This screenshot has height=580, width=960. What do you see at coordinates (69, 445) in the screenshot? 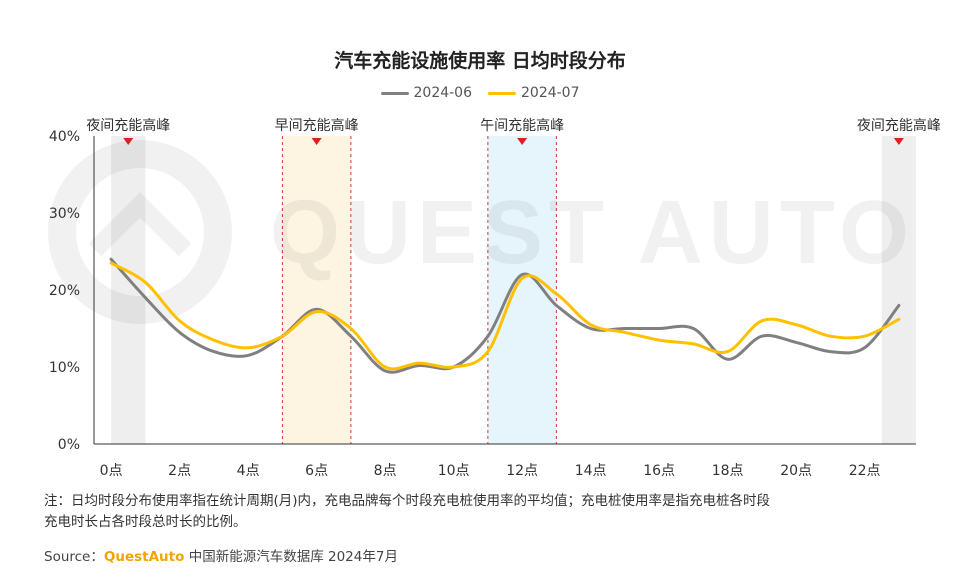
I see `y-tick-label-0: 0%` at bounding box center [69, 445].